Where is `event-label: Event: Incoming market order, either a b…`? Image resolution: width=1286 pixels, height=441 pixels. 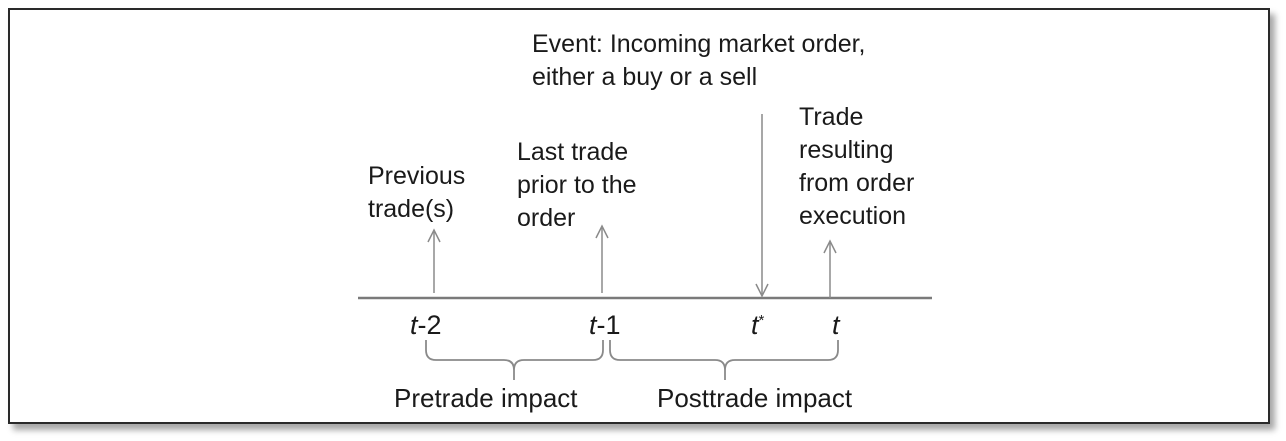 event-label: Event: Incoming market order, either a b… is located at coordinates (699, 60).